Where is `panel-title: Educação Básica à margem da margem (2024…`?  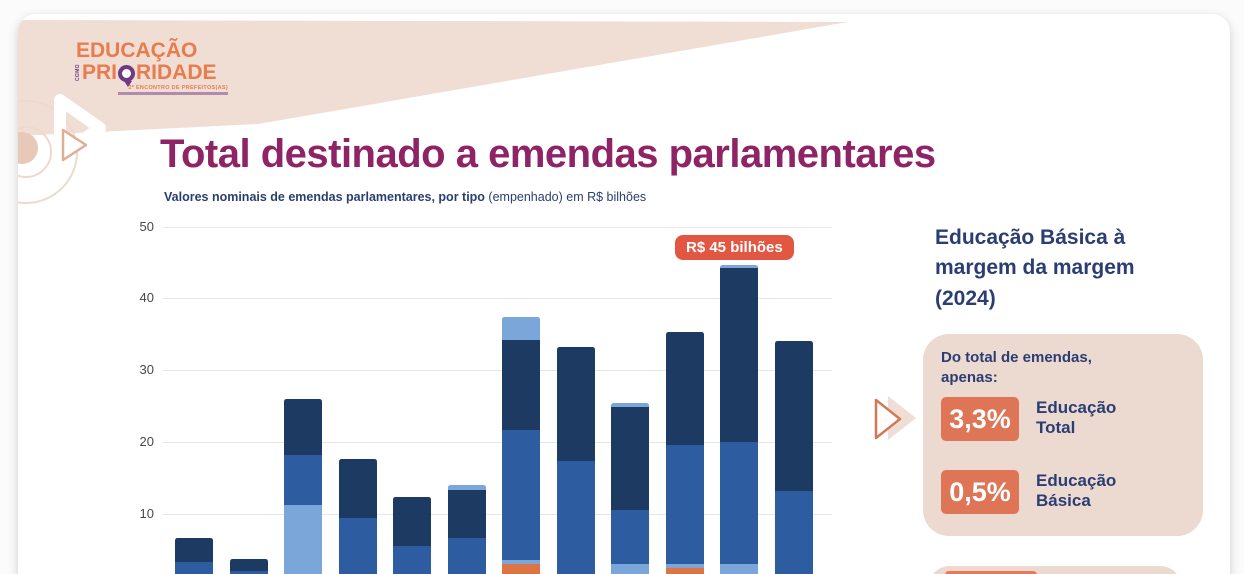 panel-title: Educação Básica à margem da margem (2024… is located at coordinates (1035, 268).